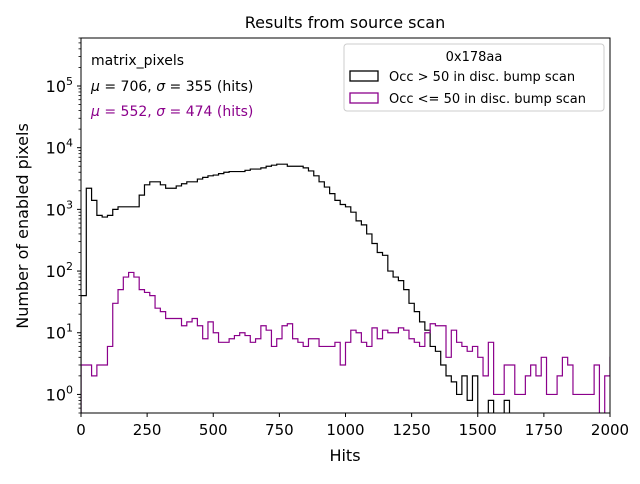 Image resolution: width=640 pixels, height=484 pixels. Describe the element at coordinates (344, 455) in the screenshot. I see `x-axis-label: Hits` at that location.